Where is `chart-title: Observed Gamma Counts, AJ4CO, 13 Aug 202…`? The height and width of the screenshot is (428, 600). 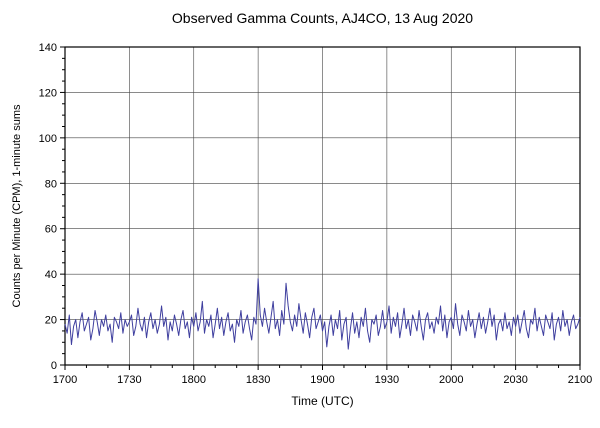
chart-title: Observed Gamma Counts, AJ4CO, 13 Aug 202… is located at coordinates (322, 18).